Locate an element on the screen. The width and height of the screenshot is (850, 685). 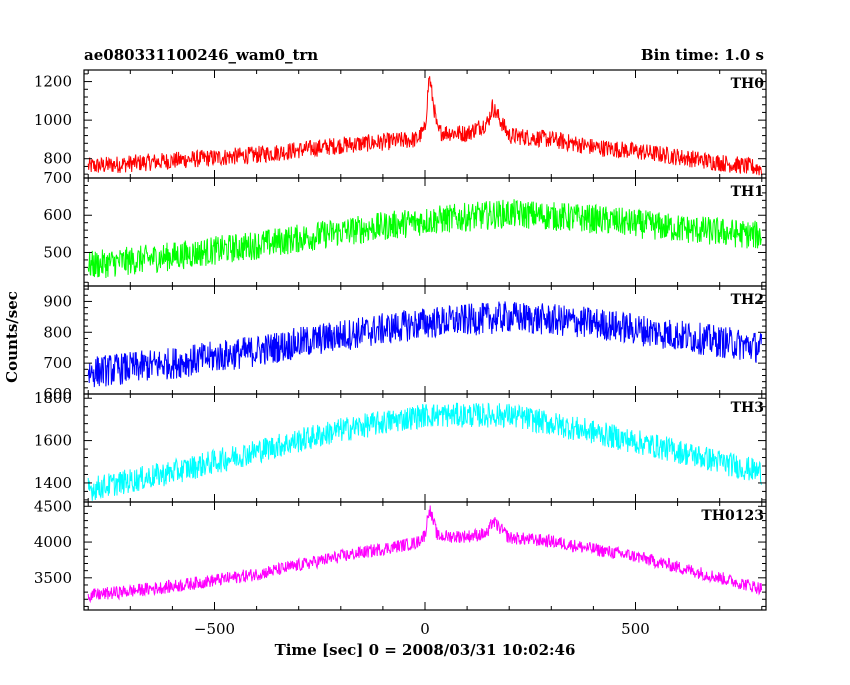
panel-th2: 600 700 800 900 TH2 is located at coordinates (405, 344).